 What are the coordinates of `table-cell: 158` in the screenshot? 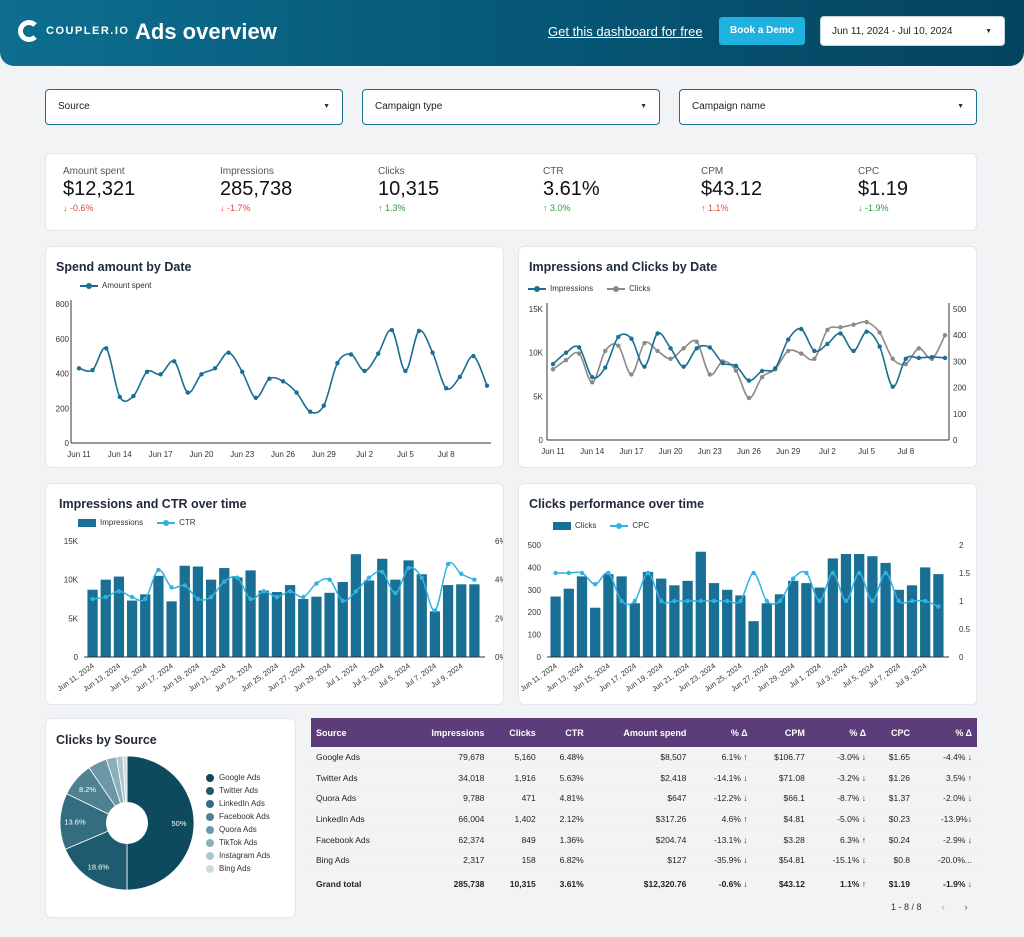 It's located at (515, 860).